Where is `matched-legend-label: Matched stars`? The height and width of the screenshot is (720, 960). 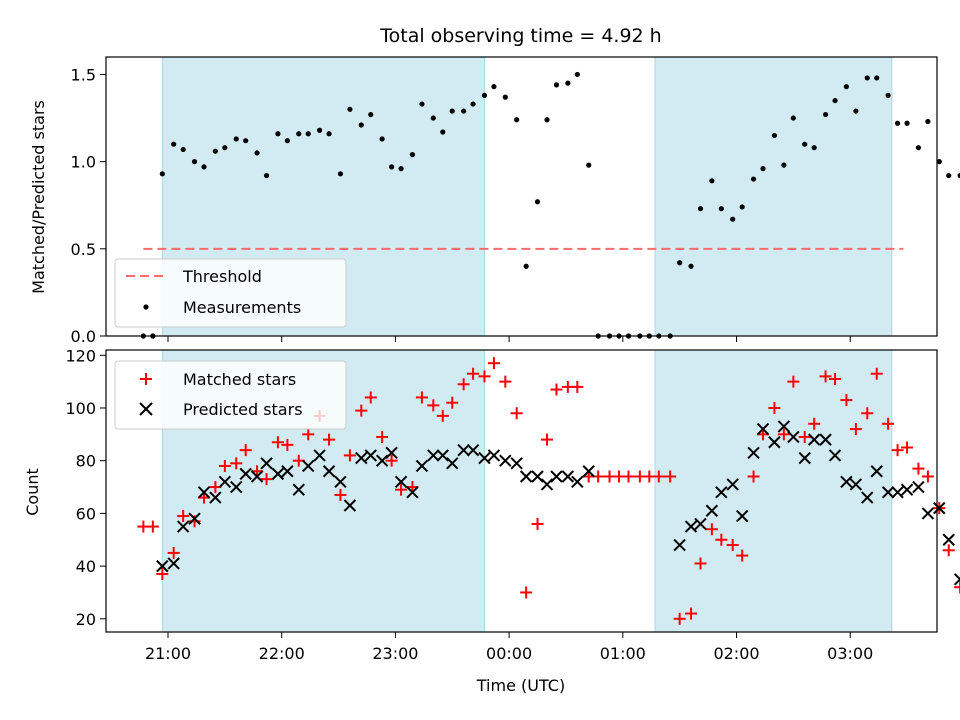
matched-legend-label: Matched stars is located at coordinates (239, 379).